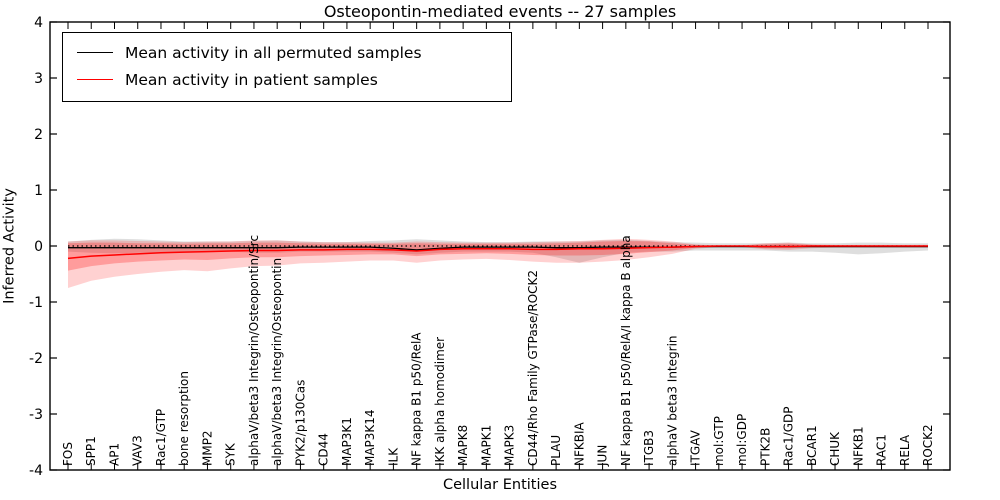 The width and height of the screenshot is (1000, 500). What do you see at coordinates (300, 423) in the screenshot?
I see `entity-tick-label: PYK2/p130Cas` at bounding box center [300, 423].